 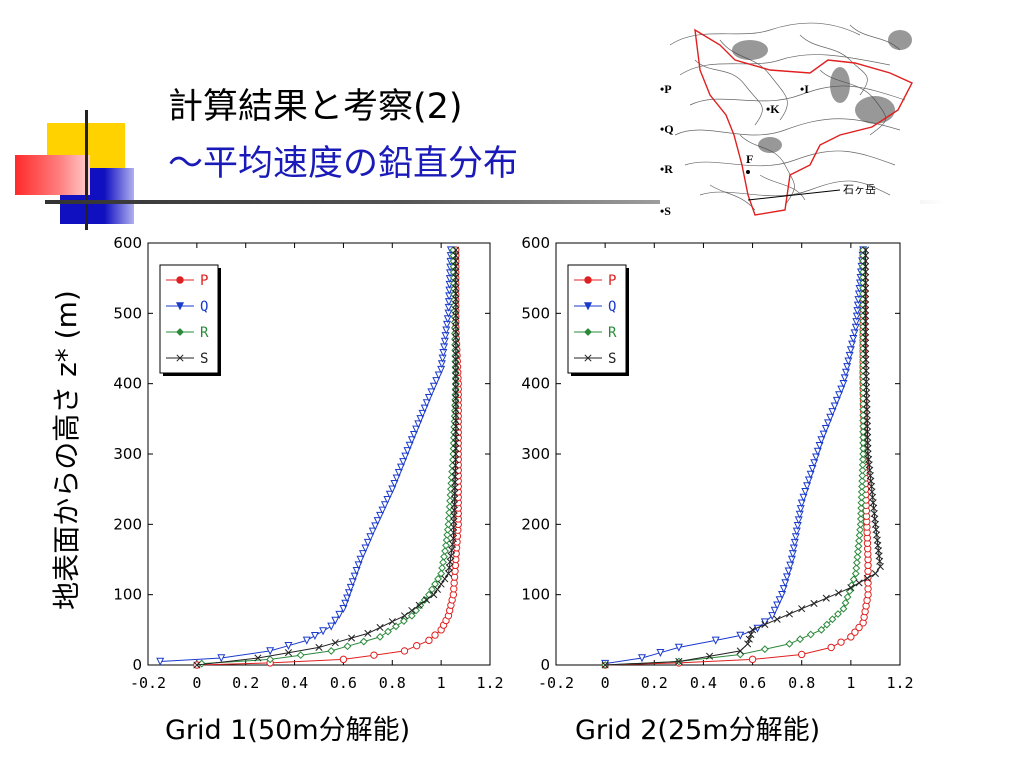 What do you see at coordinates (666, 89) in the screenshot?
I see `map-label-p: •P` at bounding box center [666, 89].